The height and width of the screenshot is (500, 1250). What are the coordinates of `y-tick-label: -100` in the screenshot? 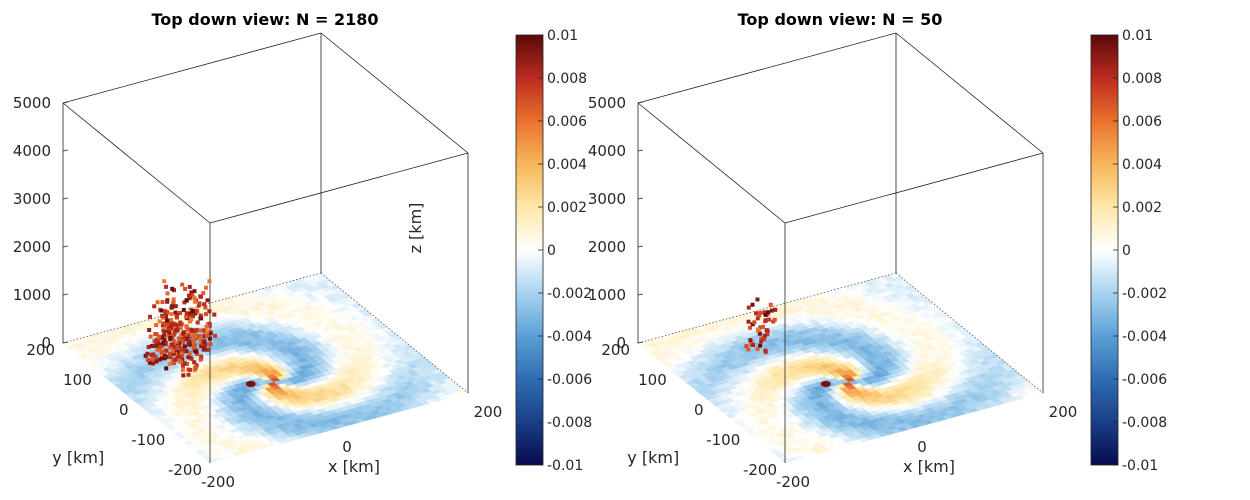 It's located at (723, 440).